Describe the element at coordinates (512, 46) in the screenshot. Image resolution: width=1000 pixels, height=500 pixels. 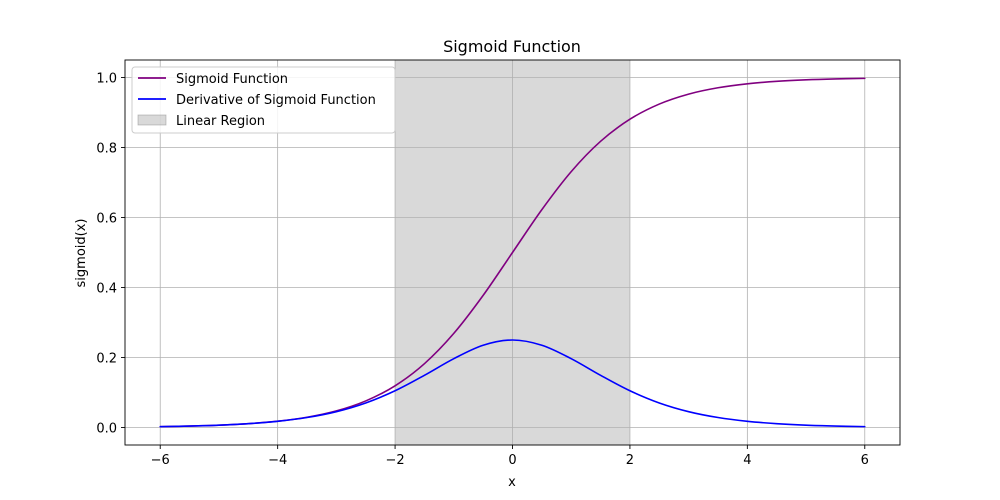
I see `chart-title: Sigmoid Function` at that location.